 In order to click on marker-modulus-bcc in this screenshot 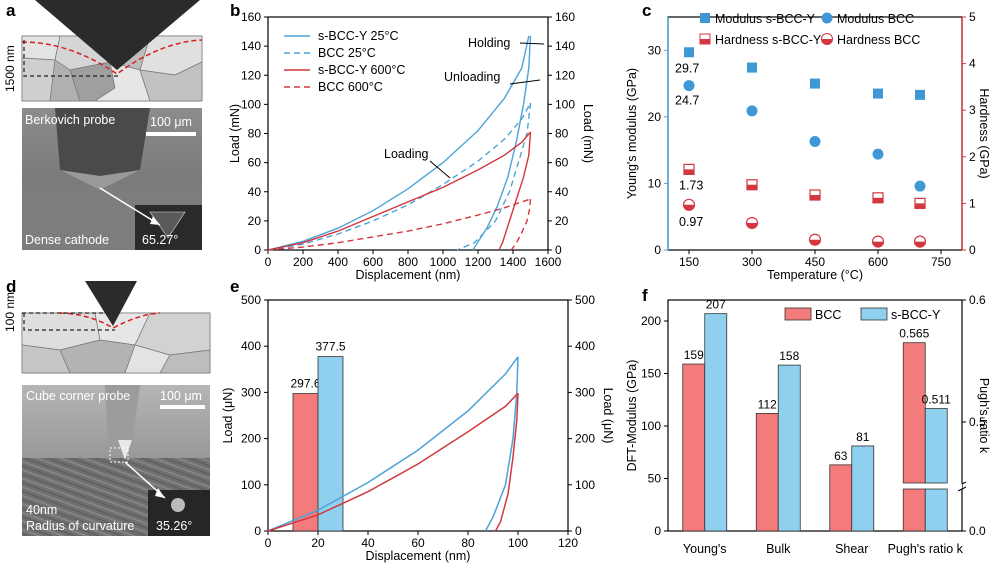, I will do `click(752, 111)`.